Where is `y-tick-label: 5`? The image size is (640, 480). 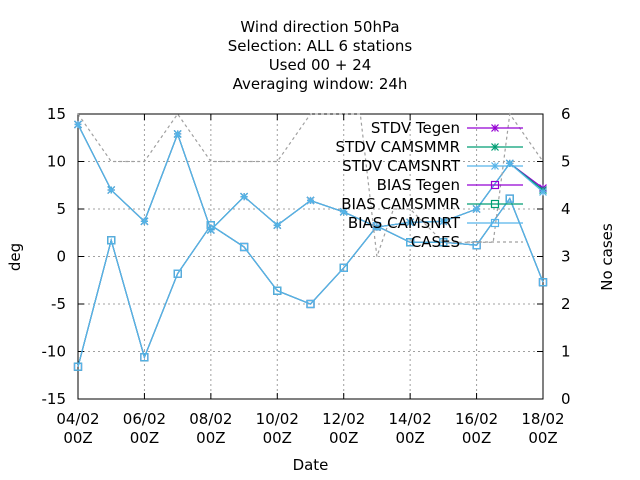
y-tick-label: 5 is located at coordinates (61, 209).